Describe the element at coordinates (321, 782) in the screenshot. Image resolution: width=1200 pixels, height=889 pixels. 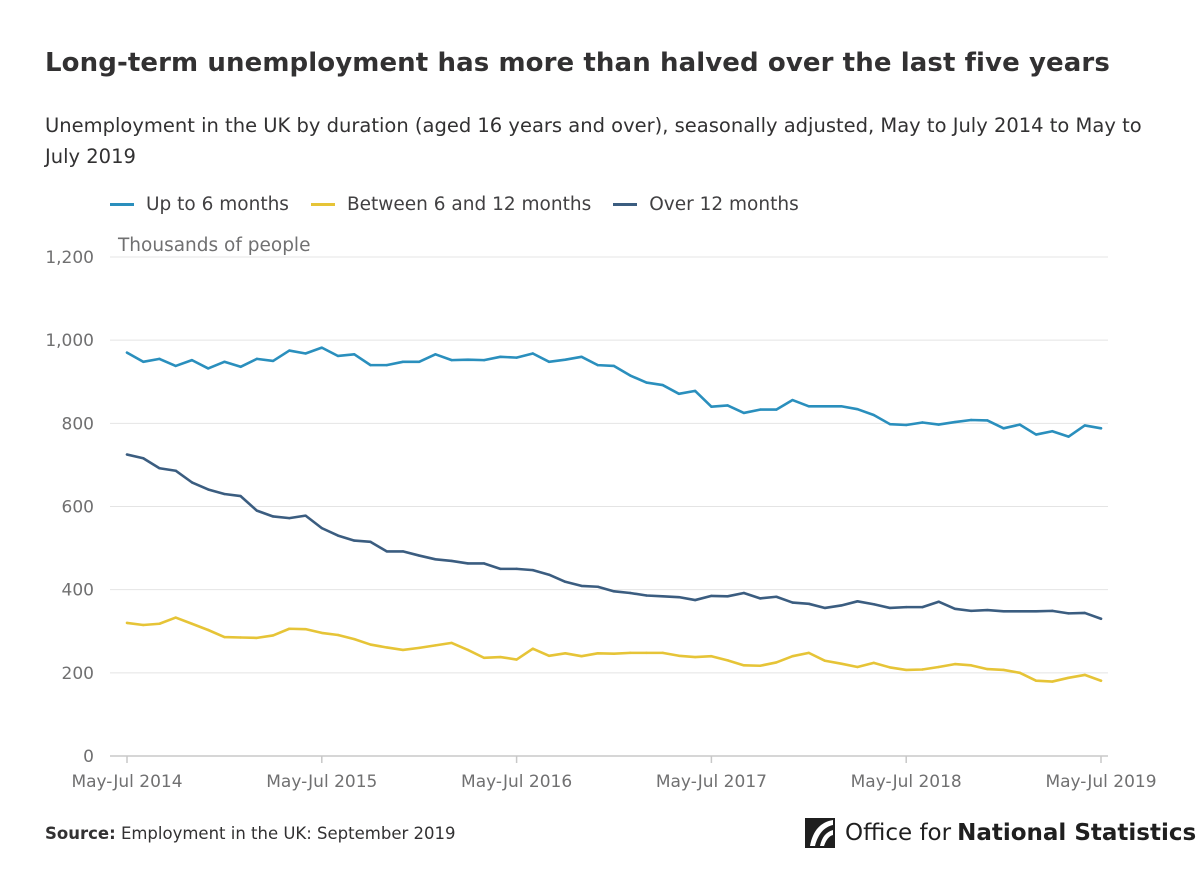
I see `x-tick-label: May-Jul 2015` at that location.